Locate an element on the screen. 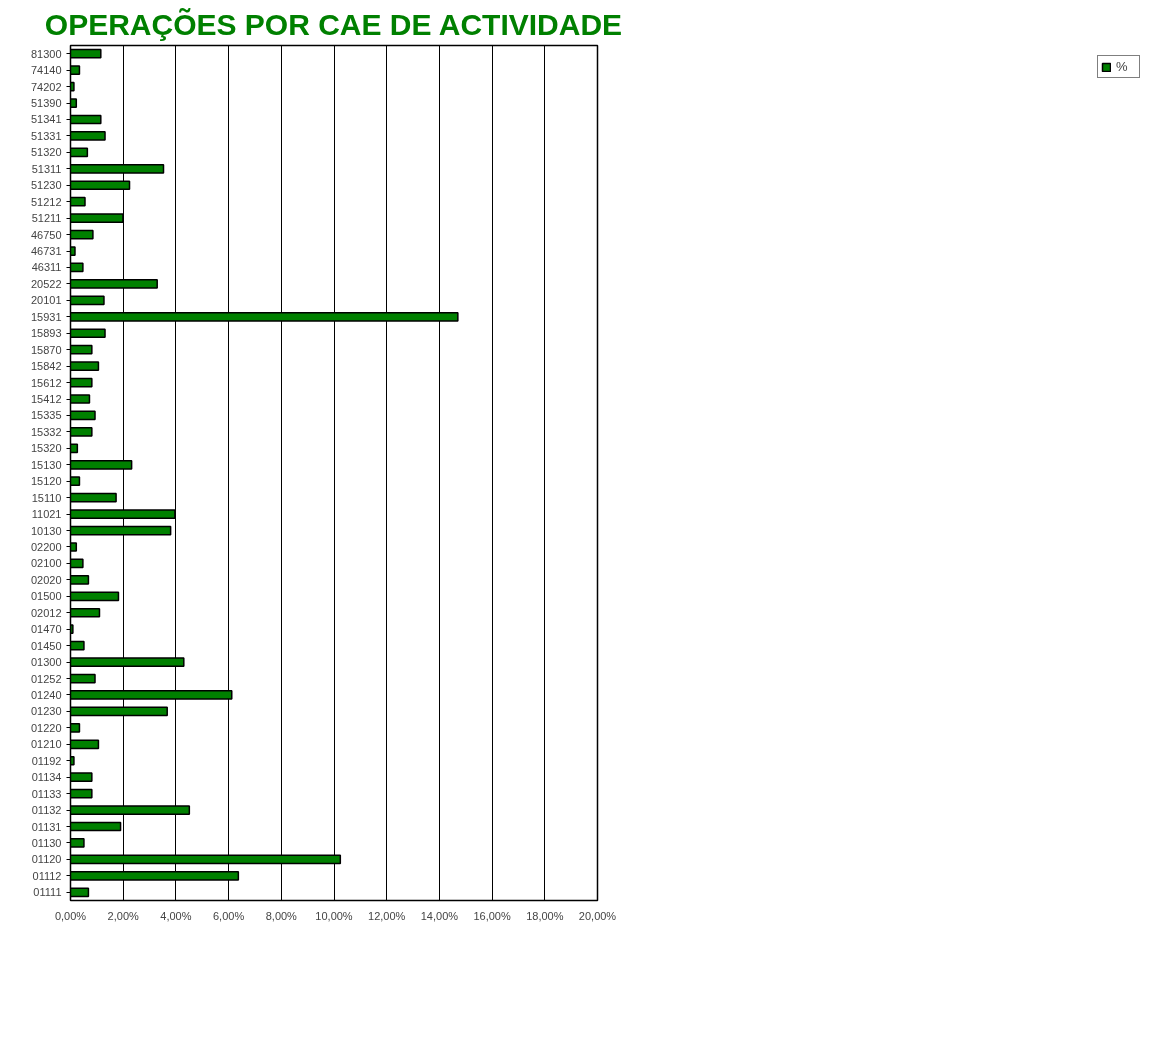  y-tick-label: 02100 is located at coordinates (46, 563).